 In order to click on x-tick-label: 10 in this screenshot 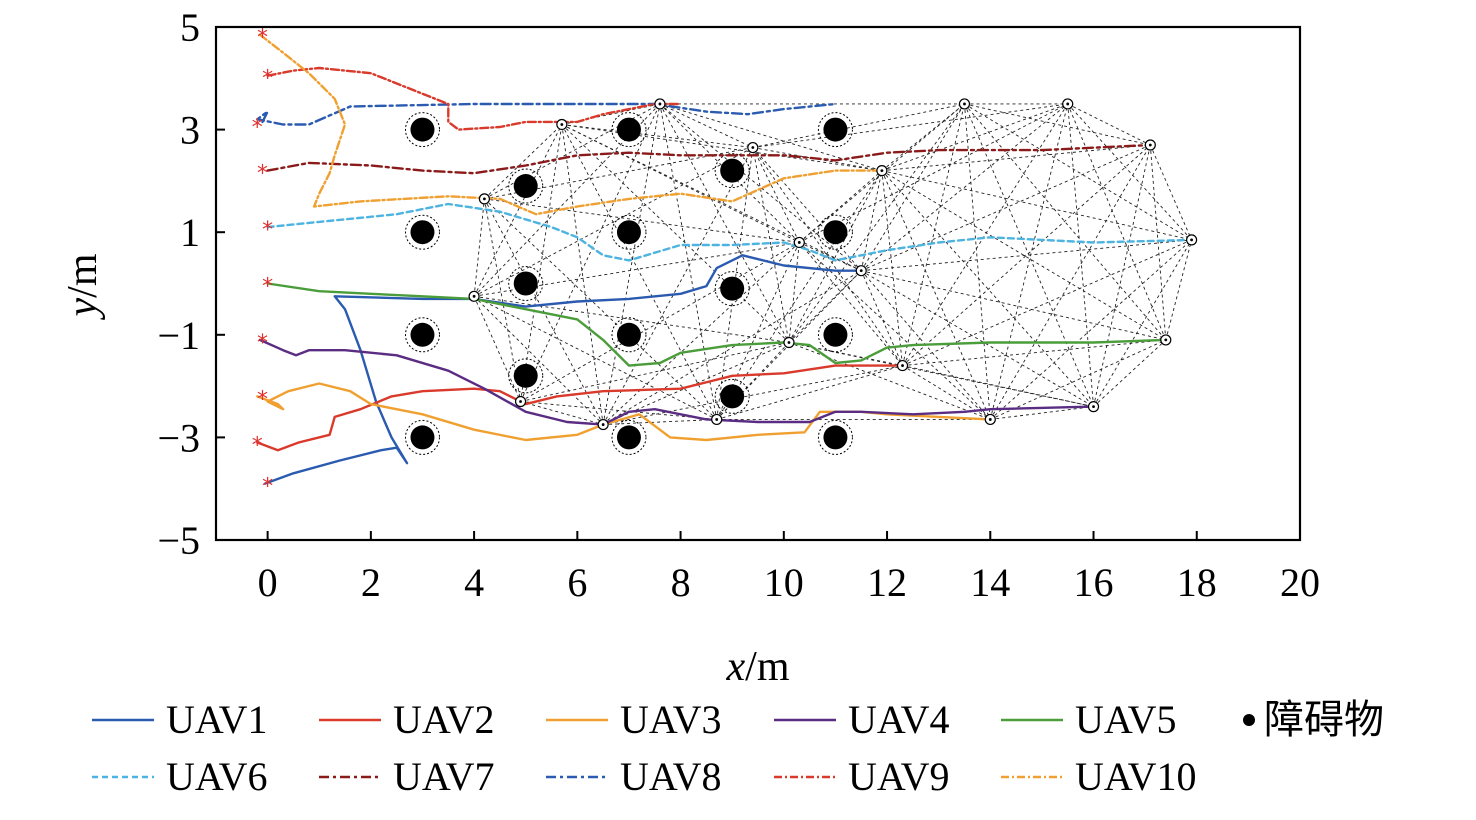, I will do `click(784, 582)`.